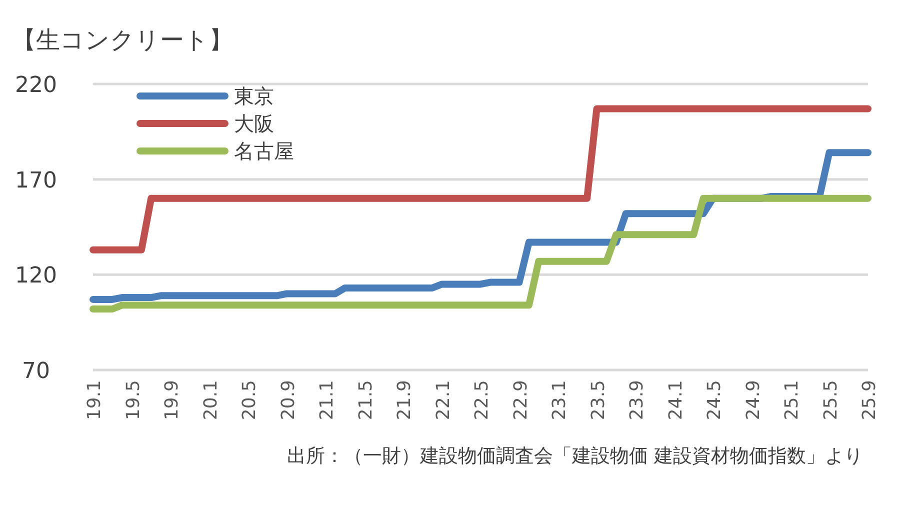  What do you see at coordinates (831, 400) in the screenshot?
I see `x-tick-label: 25.5` at bounding box center [831, 400].